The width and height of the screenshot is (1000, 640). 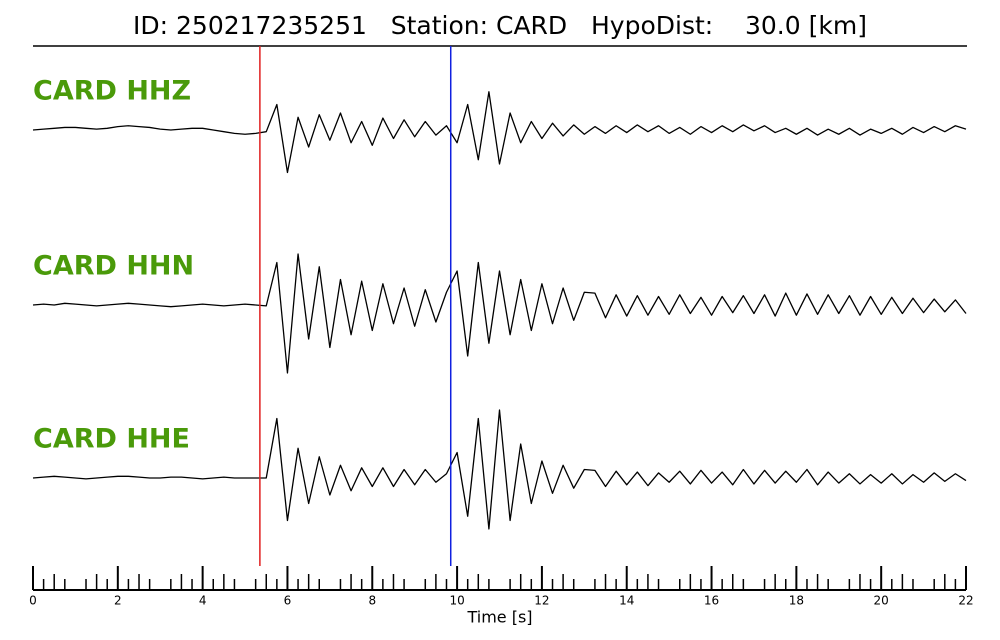 I want to click on trace-label: CARD HHN, so click(x=113, y=266).